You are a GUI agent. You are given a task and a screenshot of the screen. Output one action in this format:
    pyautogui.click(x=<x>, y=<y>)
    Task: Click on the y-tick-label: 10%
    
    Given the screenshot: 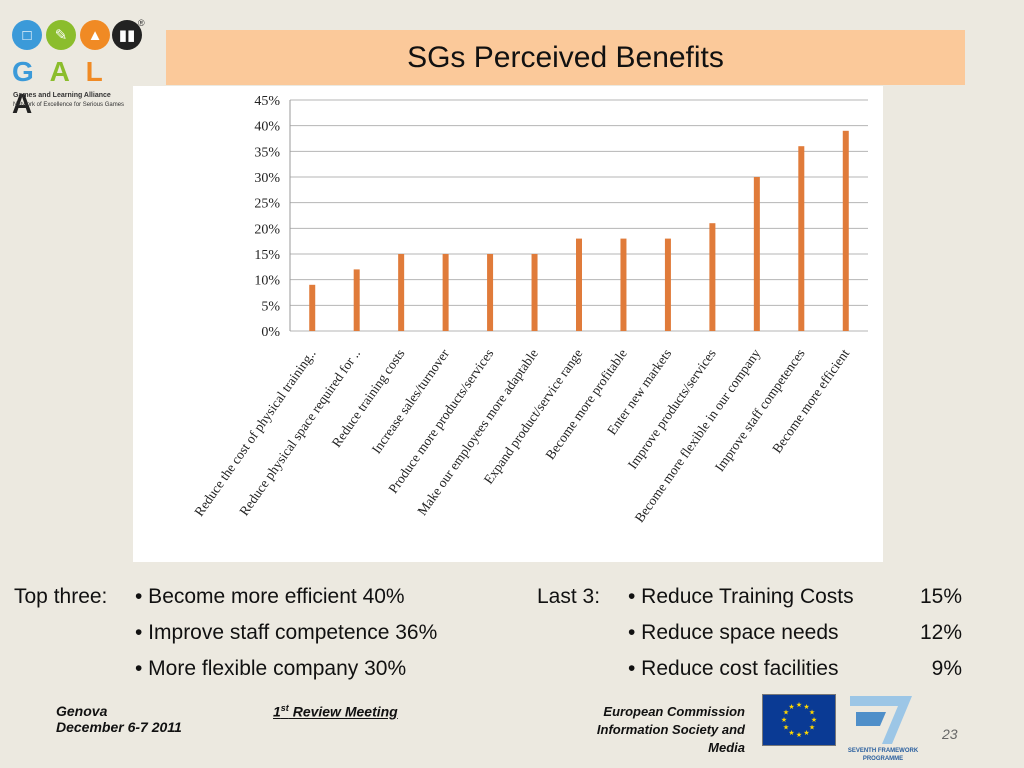 What is the action you would take?
    pyautogui.click(x=267, y=281)
    